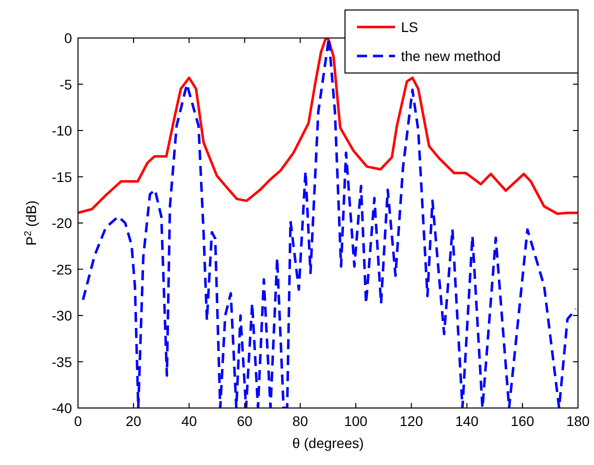 The height and width of the screenshot is (465, 594). What do you see at coordinates (409, 27) in the screenshot?
I see `legend-label: LS` at bounding box center [409, 27].